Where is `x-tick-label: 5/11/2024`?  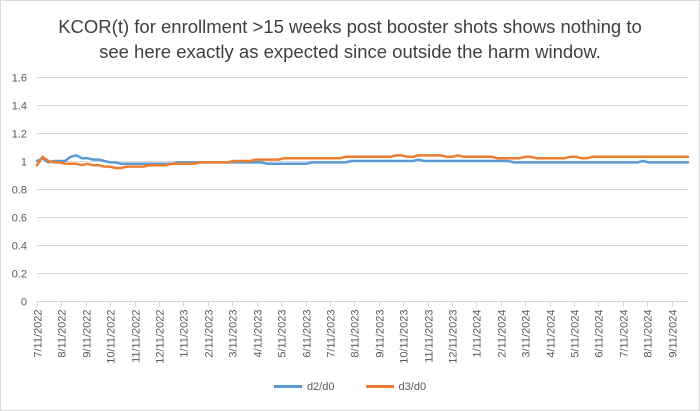
x-tick-label: 5/11/2024 is located at coordinates (576, 334).